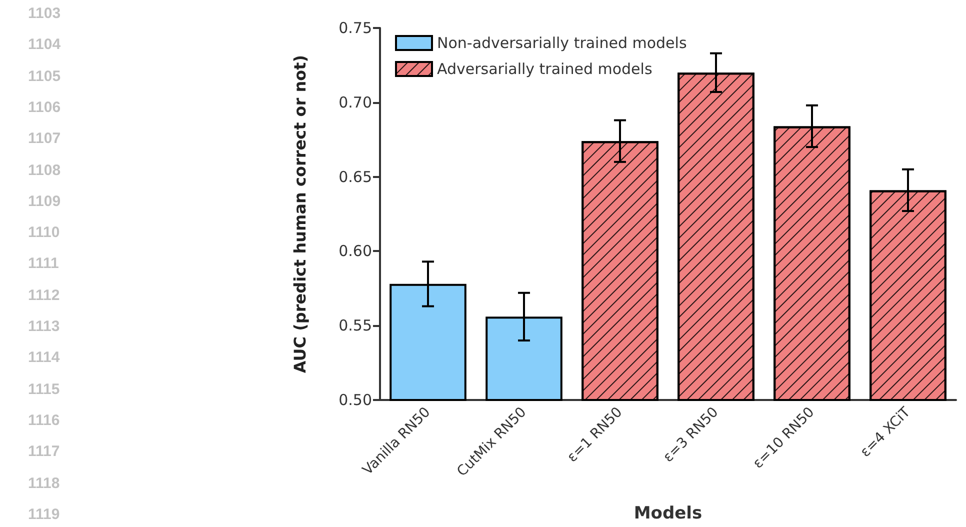  What do you see at coordinates (44, 170) in the screenshot?
I see `text: 1108` at bounding box center [44, 170].